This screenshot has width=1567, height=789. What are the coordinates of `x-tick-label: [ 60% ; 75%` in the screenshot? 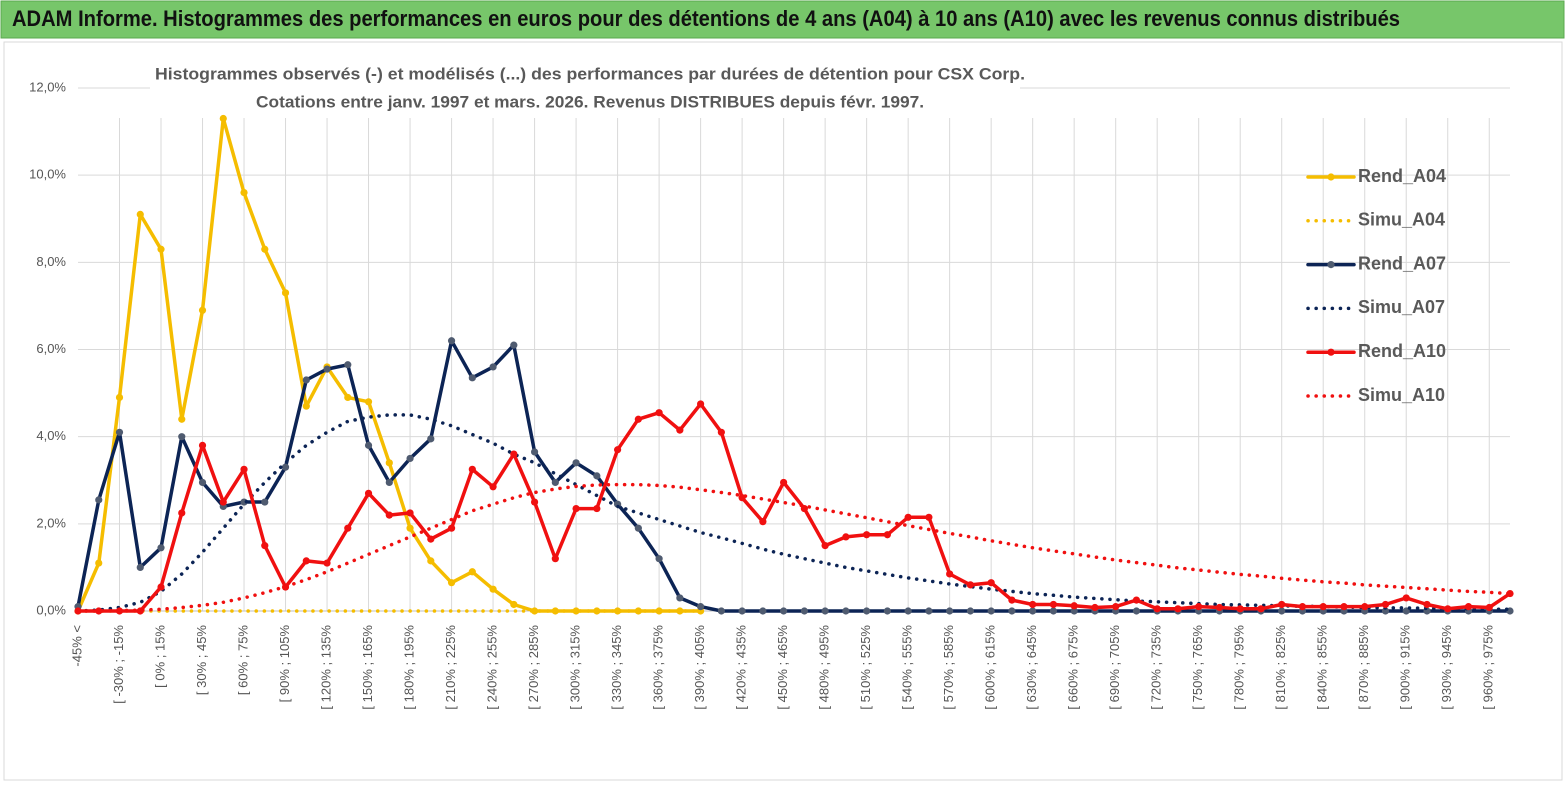 It's located at (242, 660).